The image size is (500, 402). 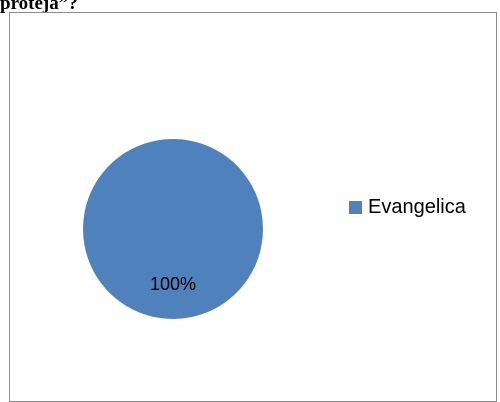 I want to click on chart-legend: Evangelica, so click(x=407, y=207).